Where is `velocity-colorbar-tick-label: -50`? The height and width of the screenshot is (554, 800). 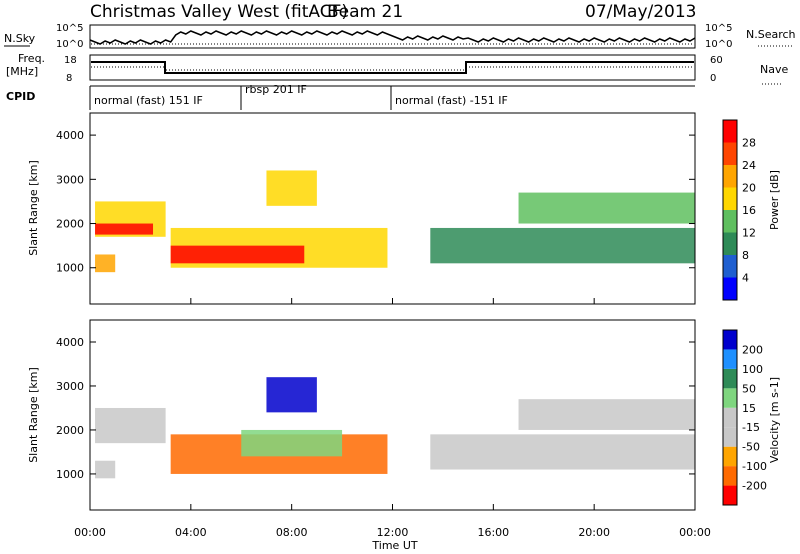 velocity-colorbar-tick-label: -50 is located at coordinates (751, 447).